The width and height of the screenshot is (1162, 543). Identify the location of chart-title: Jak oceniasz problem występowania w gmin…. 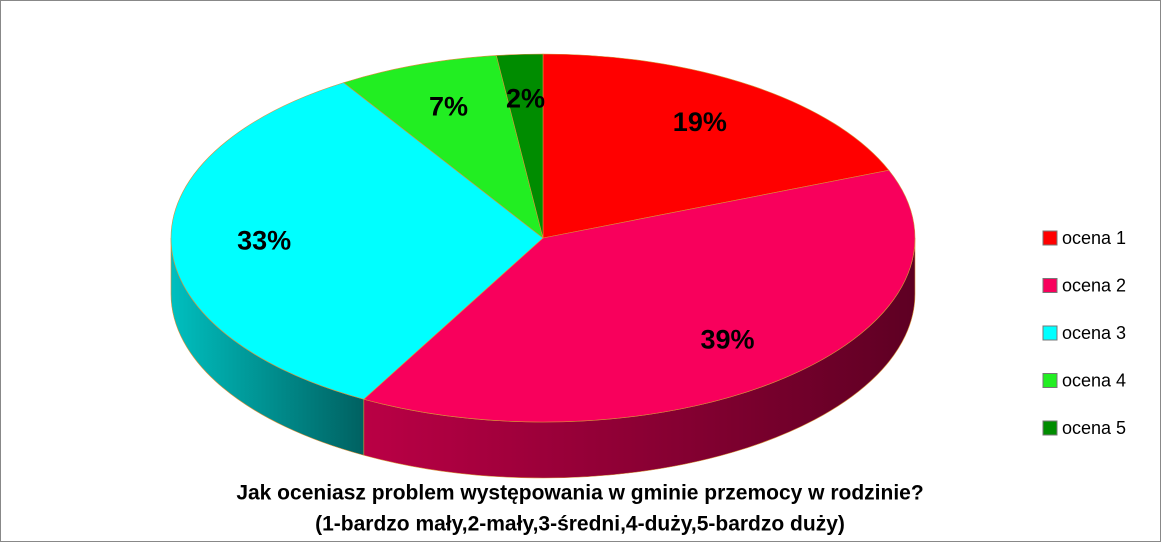
(579, 493).